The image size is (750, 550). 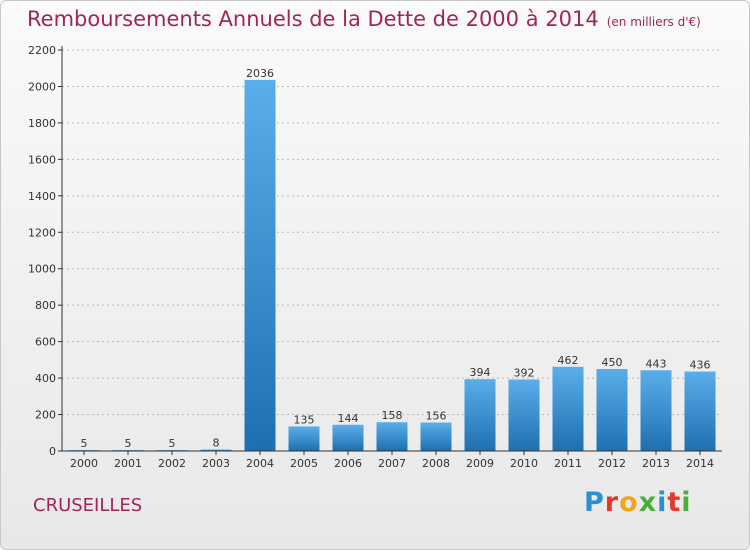 What do you see at coordinates (700, 463) in the screenshot?
I see `x-tick-label: 2014` at bounding box center [700, 463].